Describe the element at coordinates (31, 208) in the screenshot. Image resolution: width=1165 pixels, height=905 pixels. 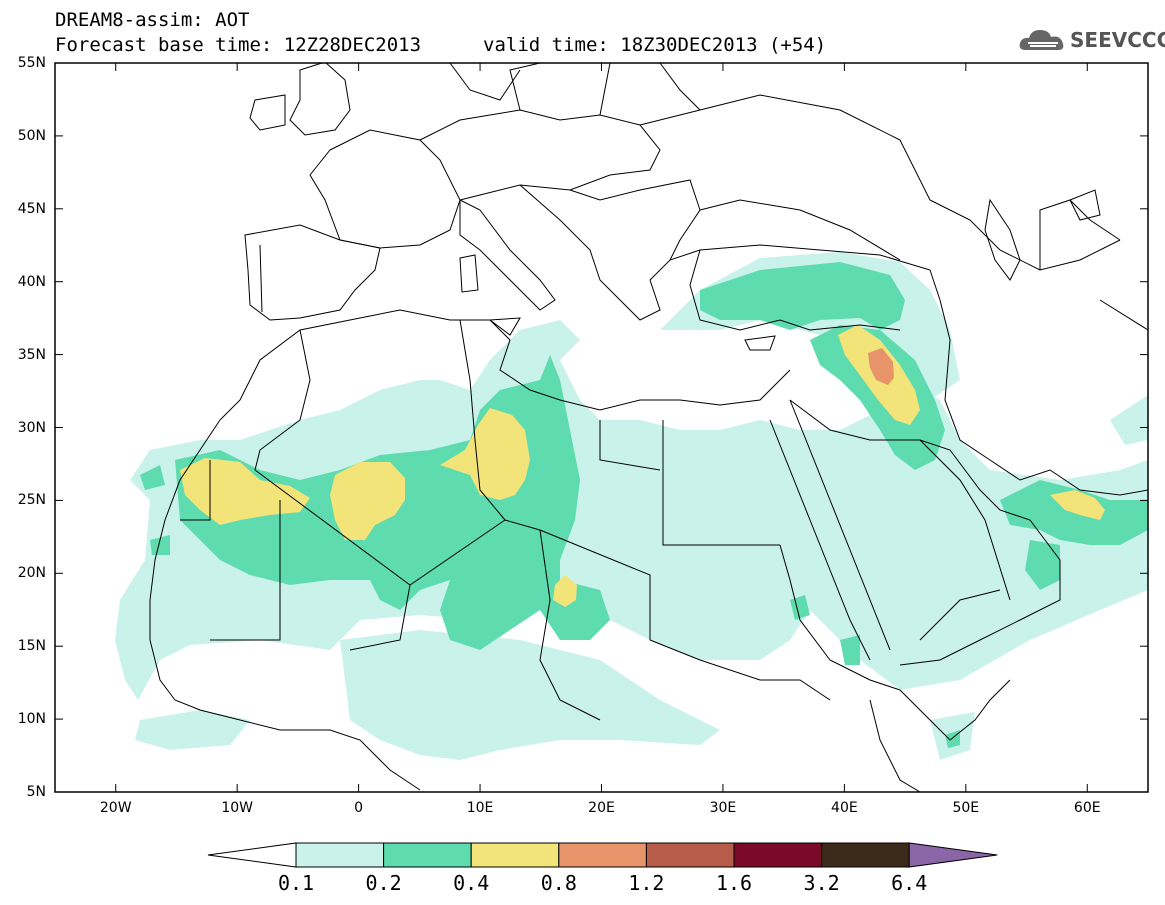
I see `lat-label: 45N` at that location.